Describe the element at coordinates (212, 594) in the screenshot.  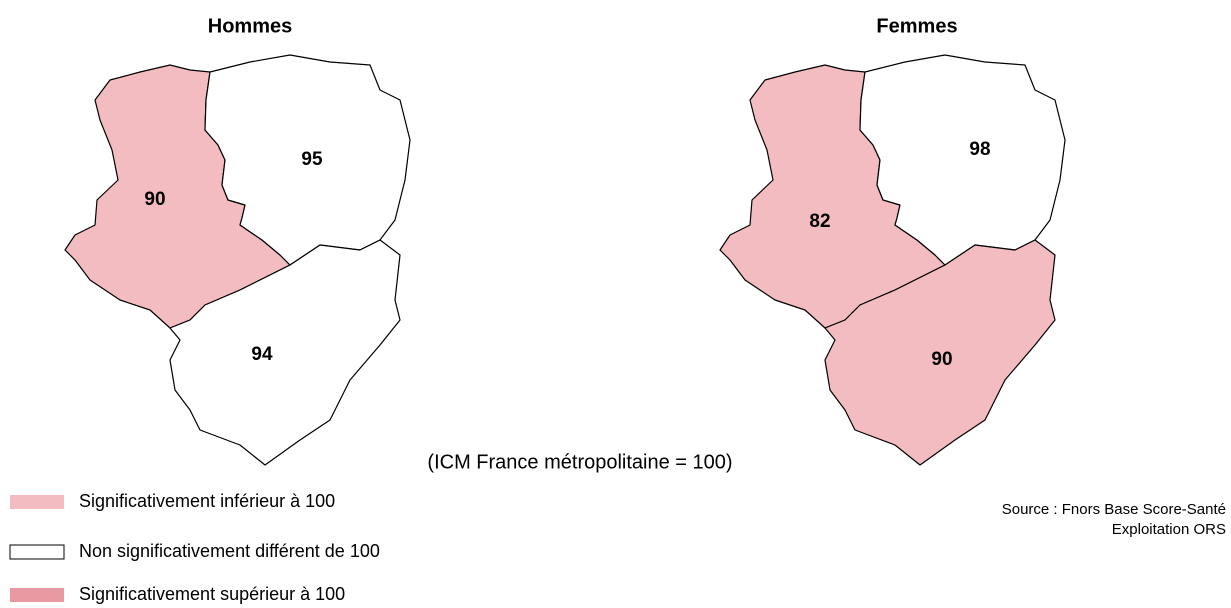
I see `legend-label: Significativement supérieur à 100` at that location.